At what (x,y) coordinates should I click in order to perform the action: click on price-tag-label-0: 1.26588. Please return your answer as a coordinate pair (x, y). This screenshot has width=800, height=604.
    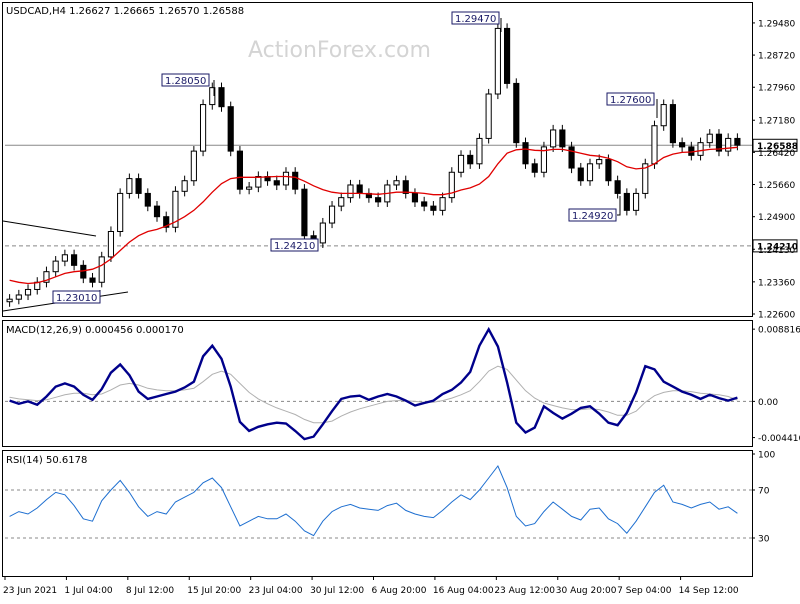
    Looking at the image, I should click on (777, 147).